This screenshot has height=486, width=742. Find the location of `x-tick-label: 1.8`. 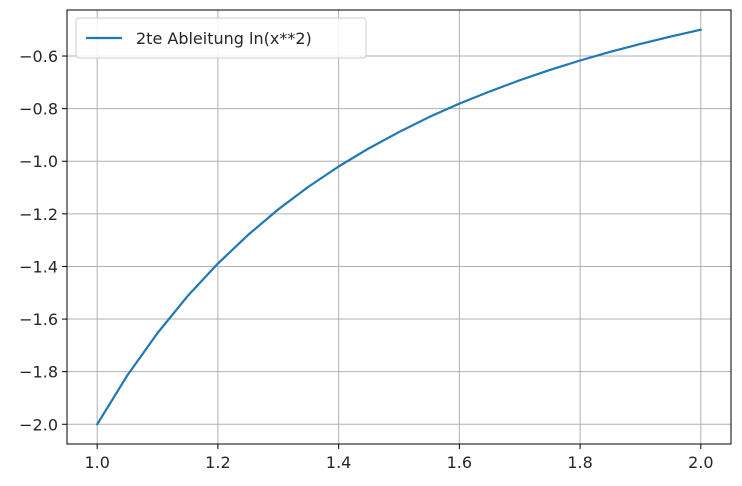

x-tick-label: 1.8 is located at coordinates (579, 462).